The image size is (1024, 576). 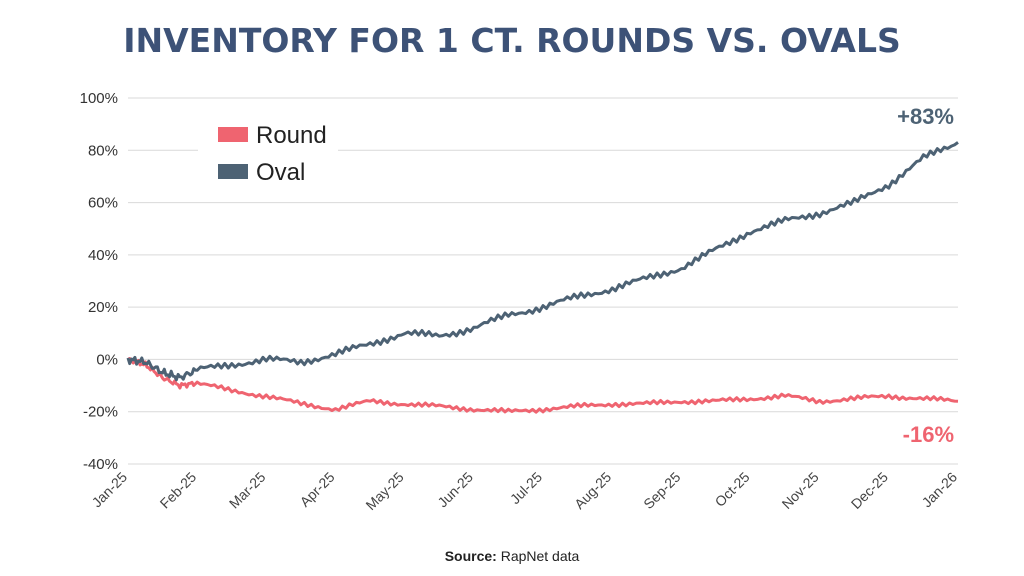 I want to click on x-tick-label: Jul-25, so click(x=526, y=488).